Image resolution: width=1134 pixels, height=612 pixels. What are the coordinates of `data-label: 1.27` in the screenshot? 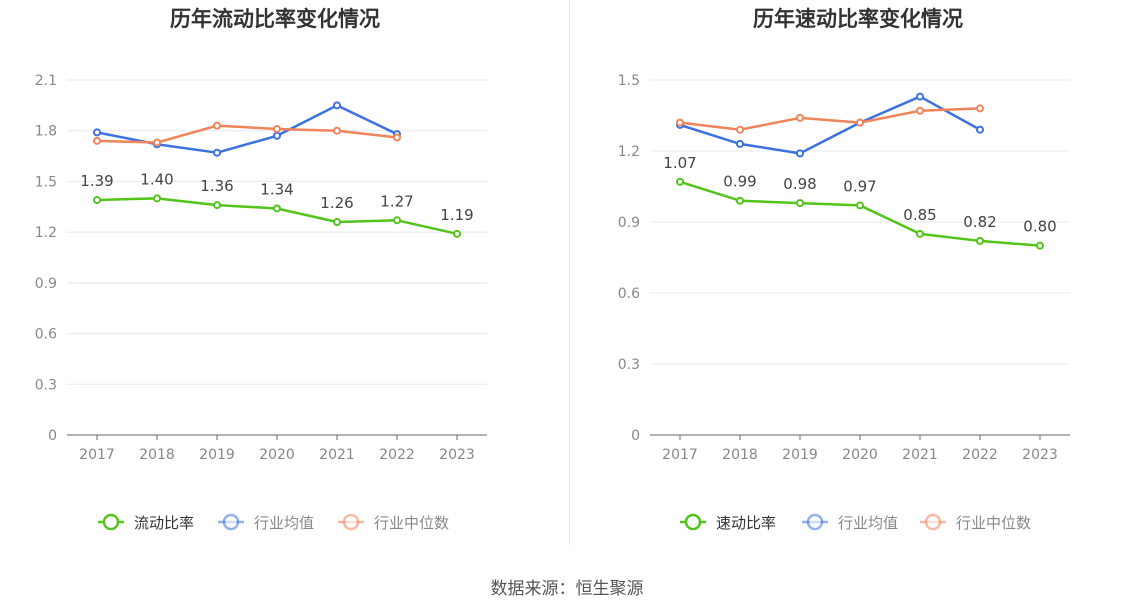 It's located at (396, 201).